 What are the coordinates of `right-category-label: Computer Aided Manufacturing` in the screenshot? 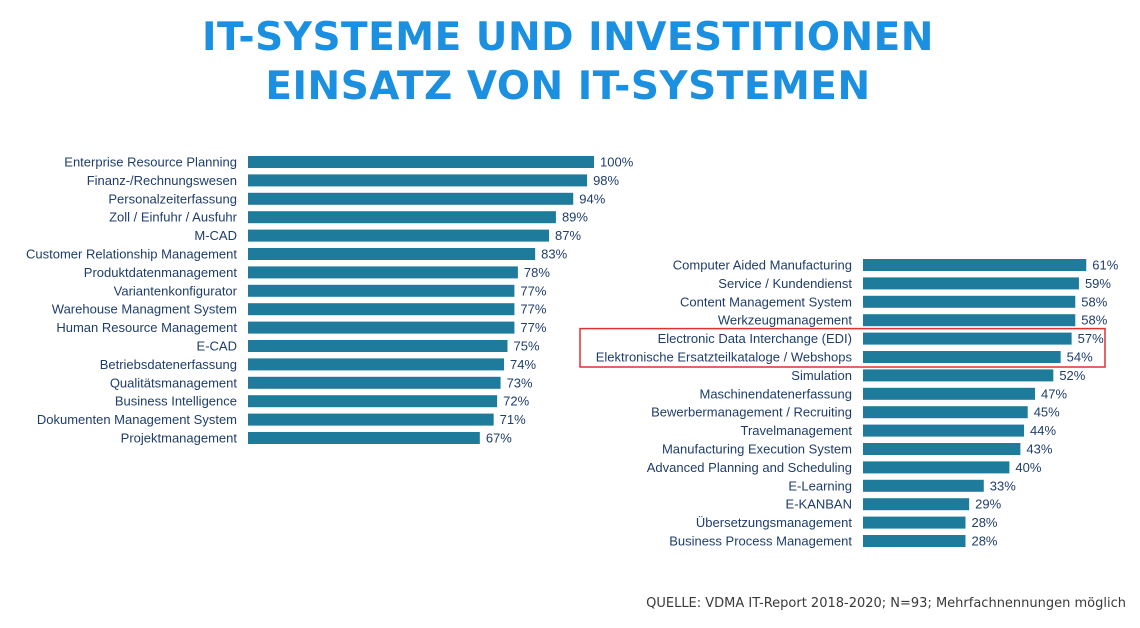 It's located at (762, 265).